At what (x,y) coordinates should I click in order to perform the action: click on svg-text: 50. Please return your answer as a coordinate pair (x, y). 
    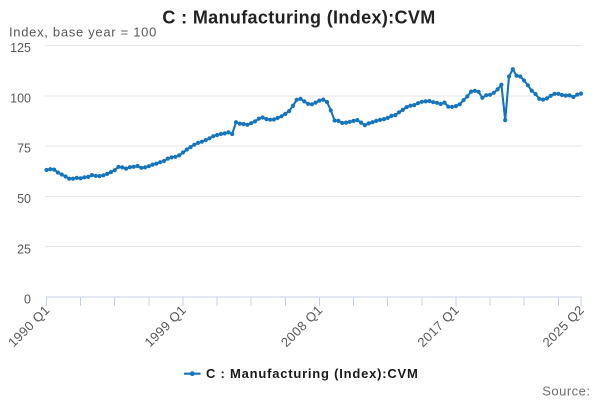
    Looking at the image, I should click on (24, 199).